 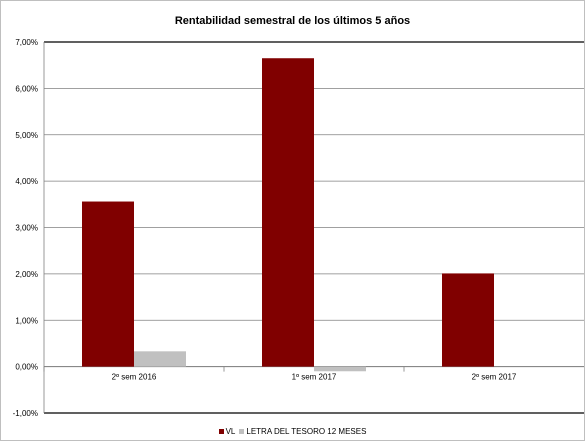 I want to click on x-tick-label: 1º sem 2017, so click(x=314, y=377).